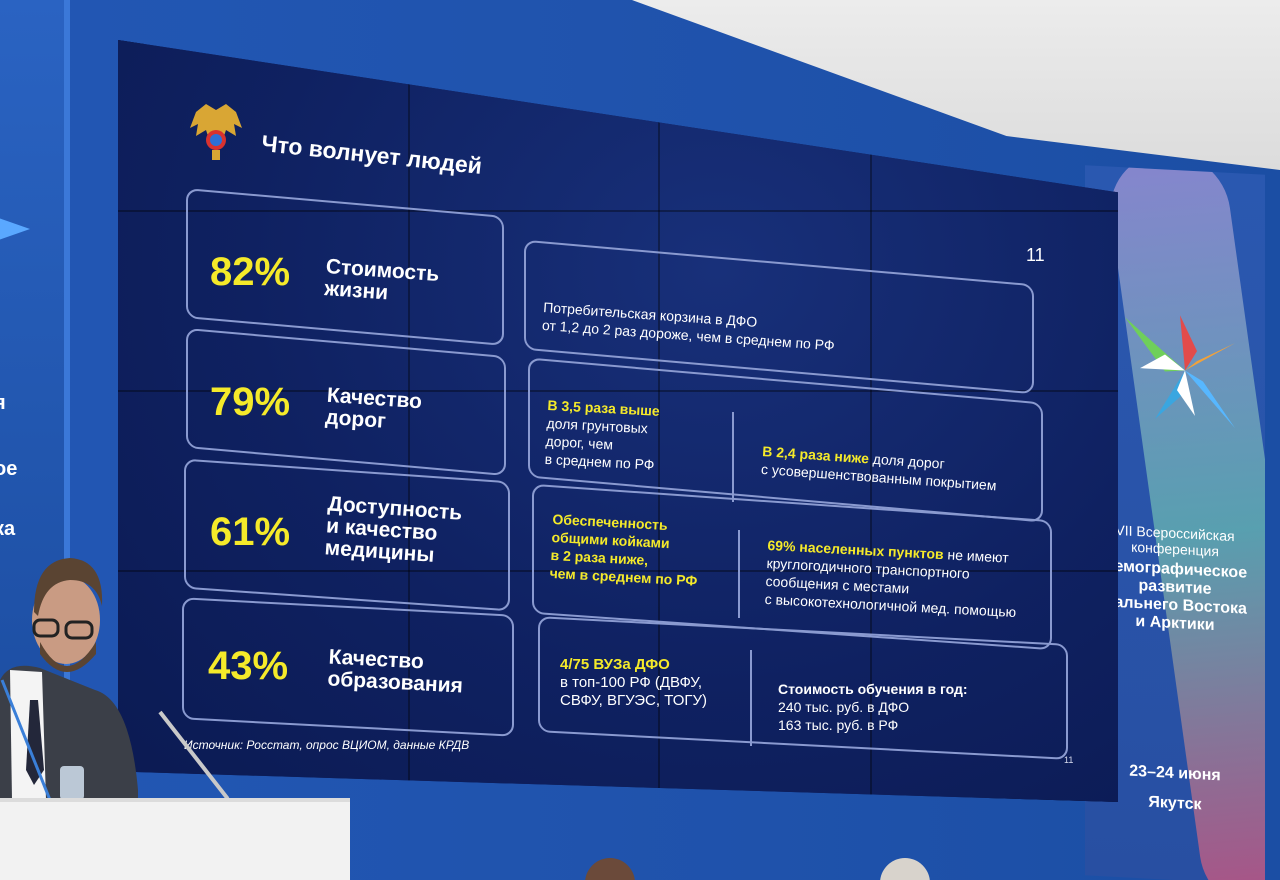 This screenshot has height=880, width=1280. What do you see at coordinates (15, 229) in the screenshot?
I see `banner-arrow-icon` at bounding box center [15, 229].